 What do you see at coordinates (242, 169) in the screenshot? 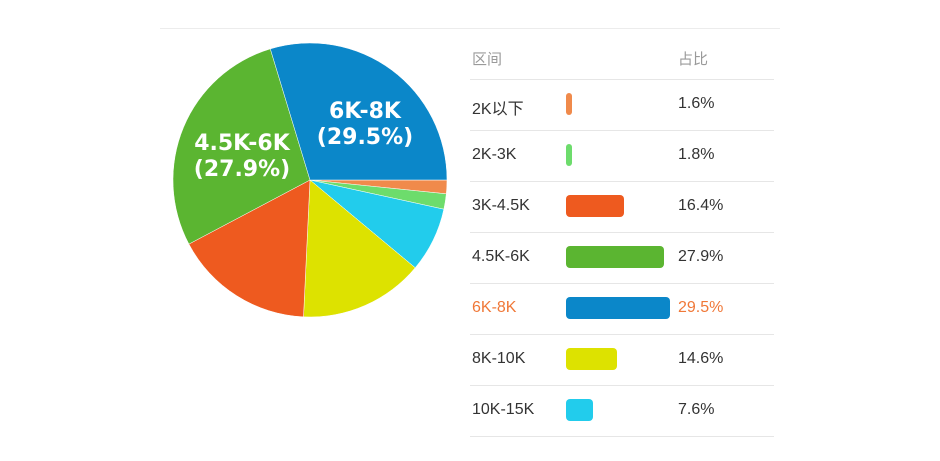
I see `slice-label-4.5K-6K-line2: (27.9%)` at bounding box center [242, 169].